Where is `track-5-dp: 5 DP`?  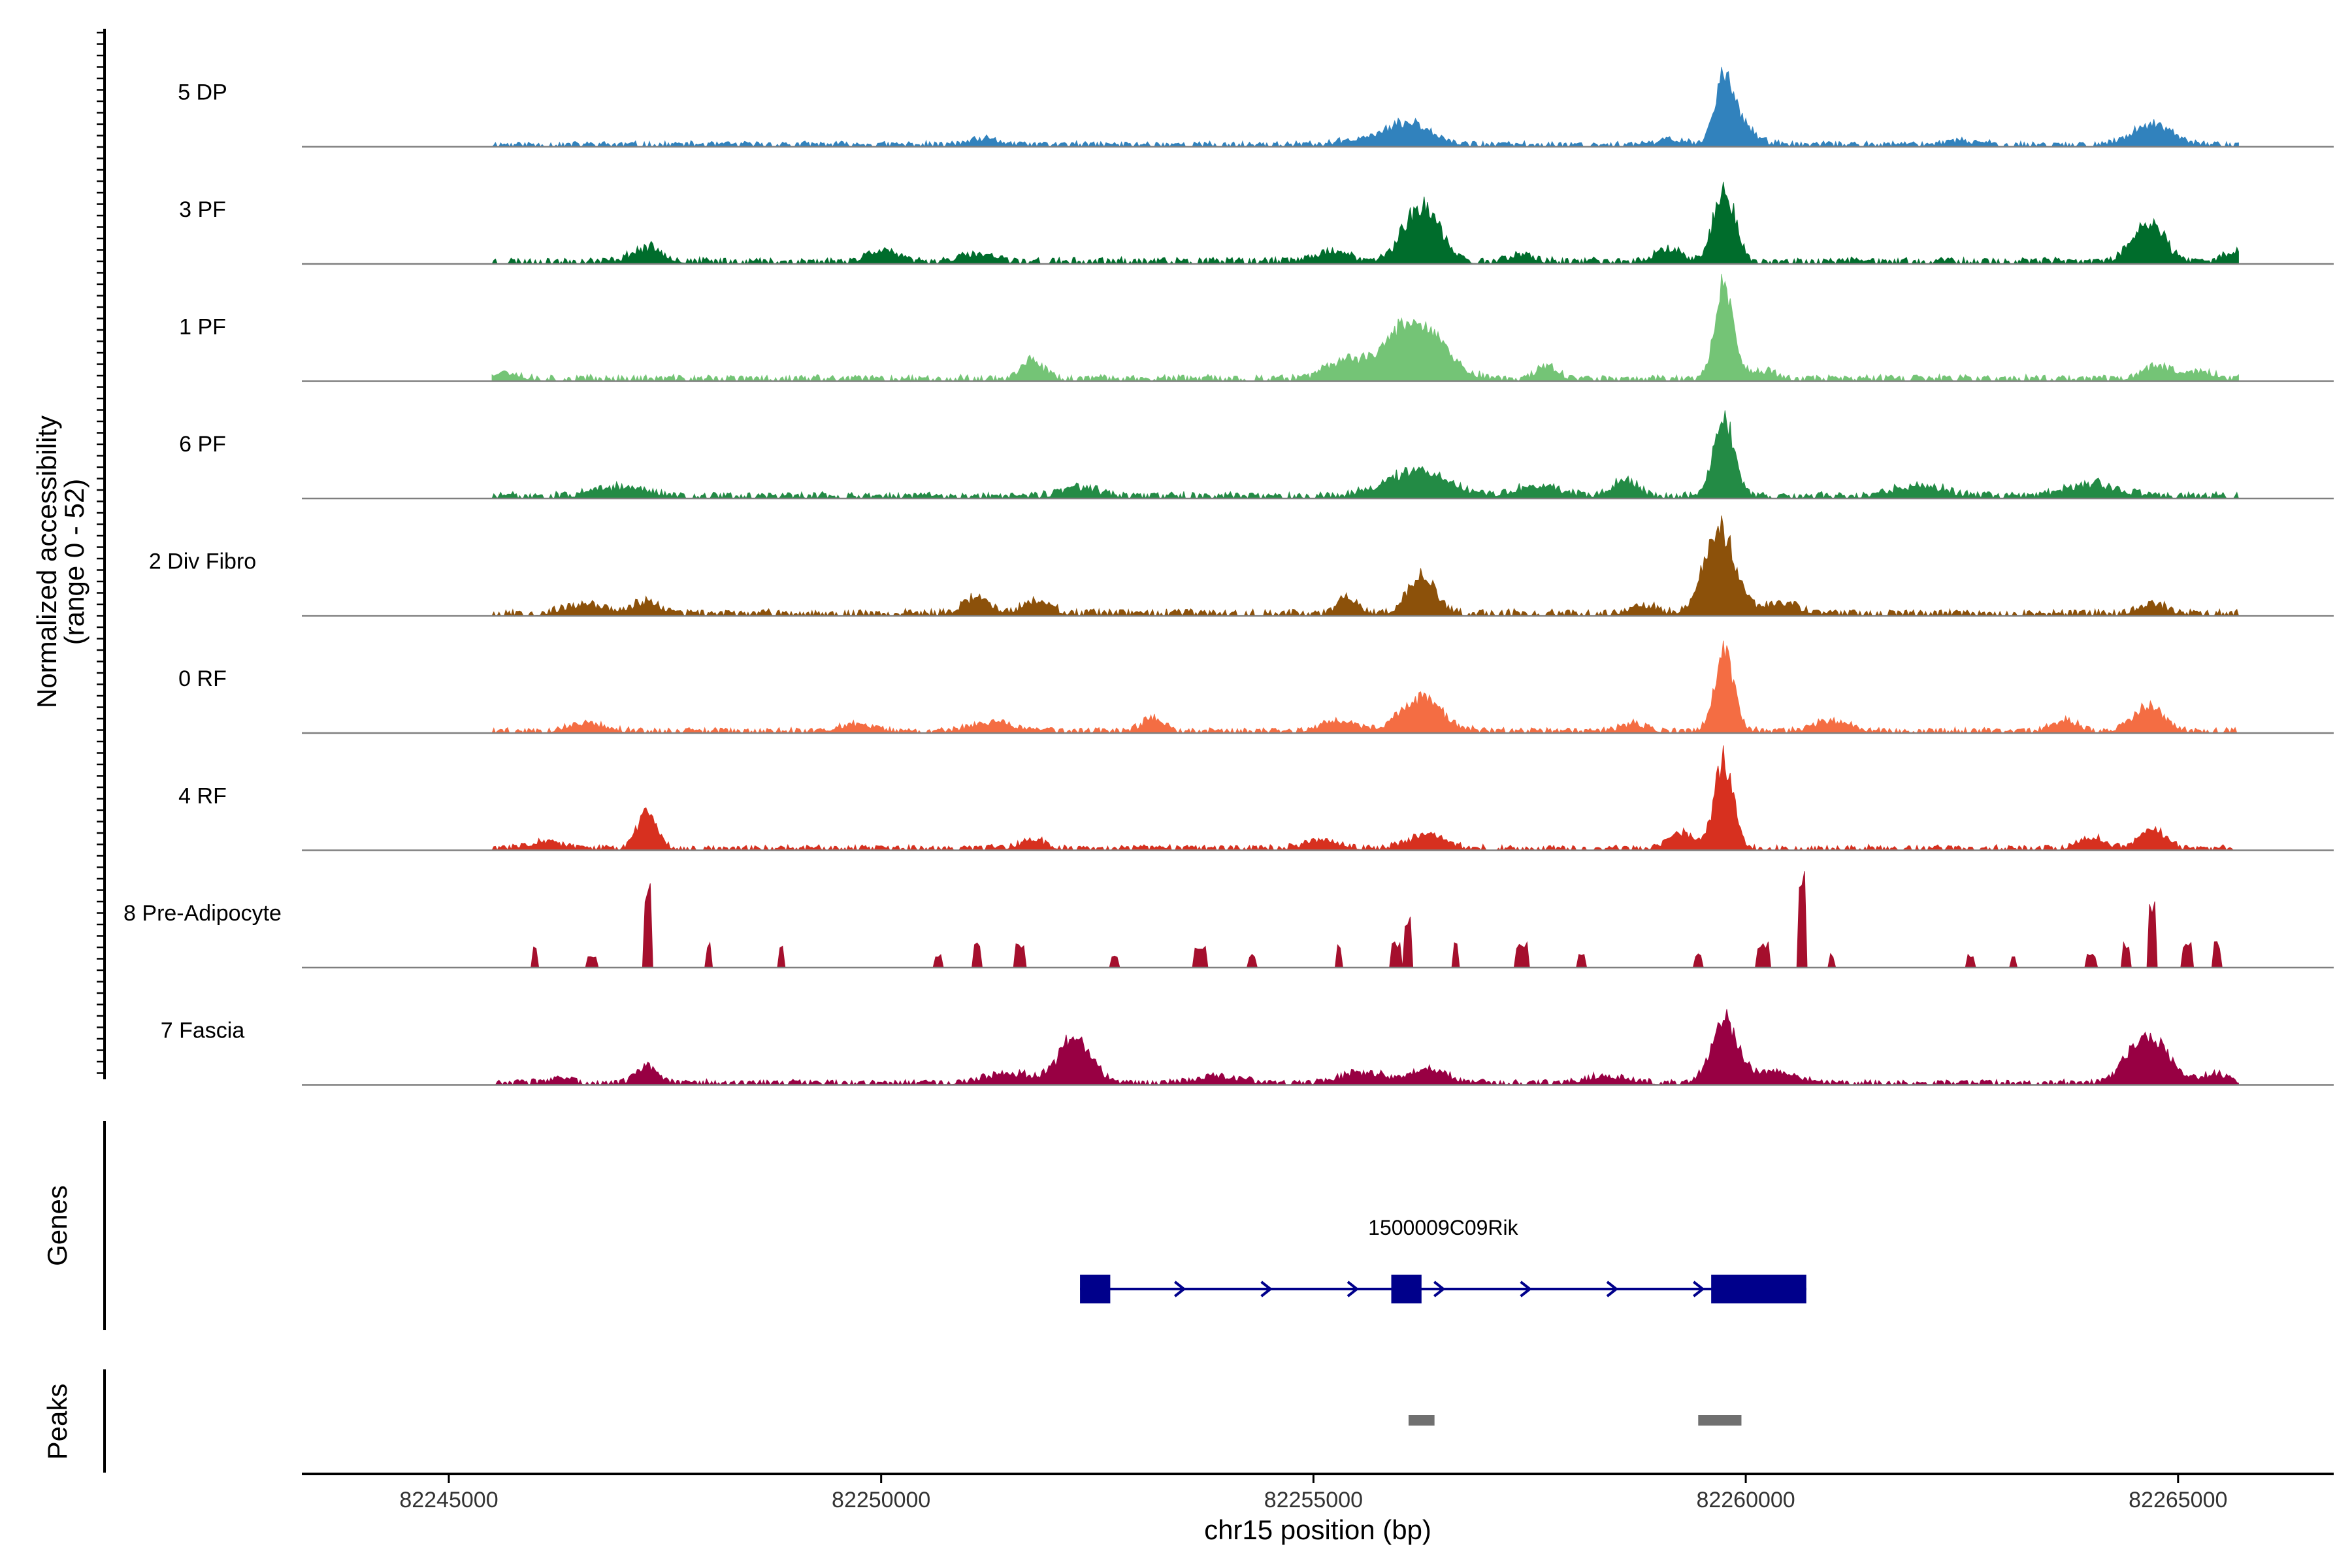 track-5-dp: 5 DP is located at coordinates (1256, 107).